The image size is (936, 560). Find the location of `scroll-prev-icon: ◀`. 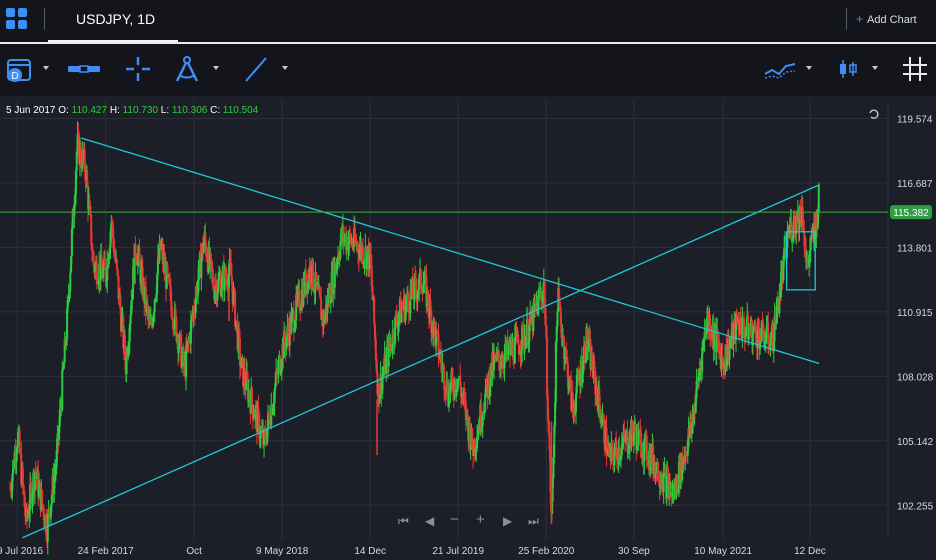

scroll-prev-icon: ◀ is located at coordinates (430, 521).